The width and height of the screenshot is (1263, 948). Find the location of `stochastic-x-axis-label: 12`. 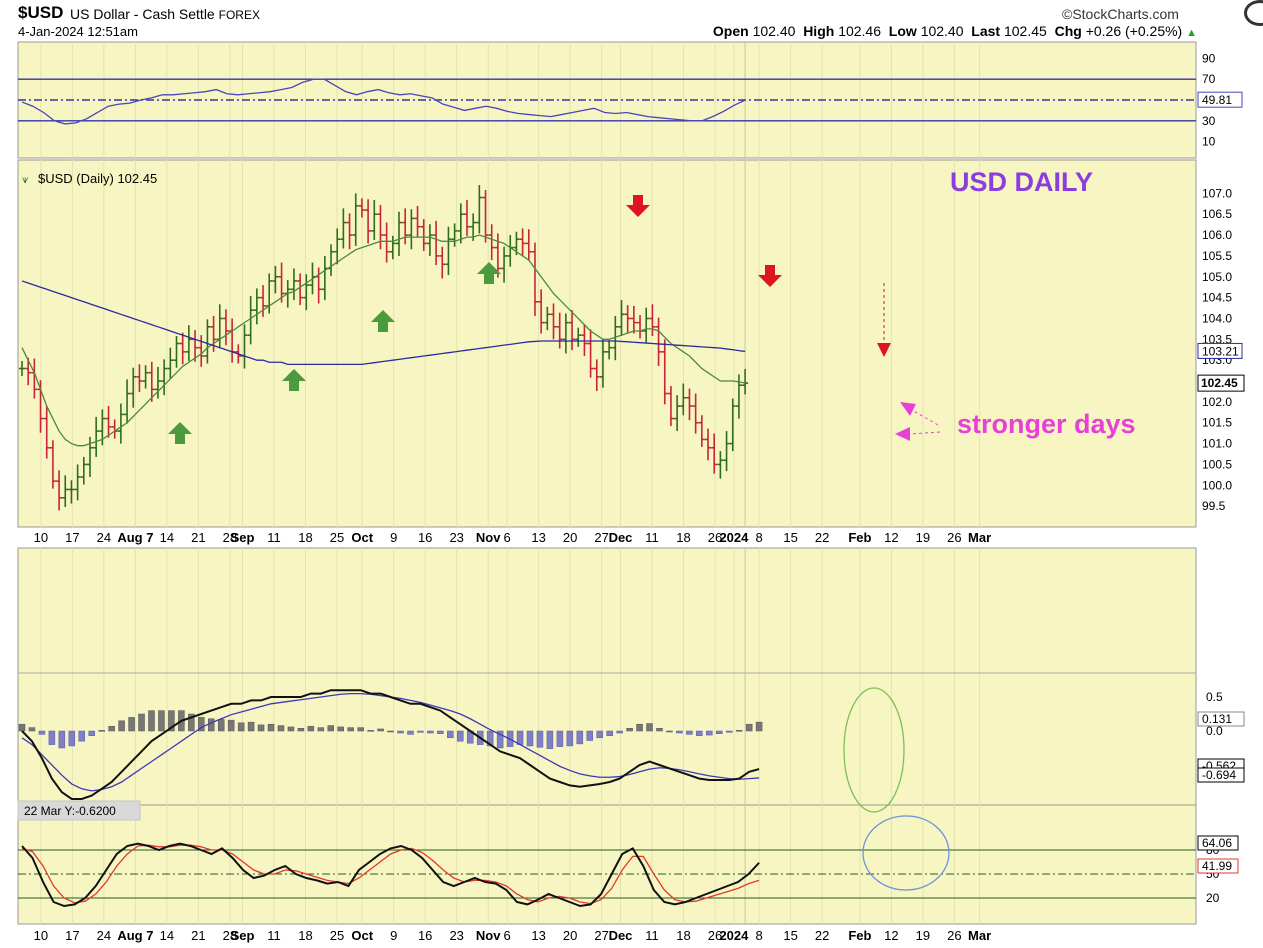

stochastic-x-axis-label: 12 is located at coordinates (891, 935).